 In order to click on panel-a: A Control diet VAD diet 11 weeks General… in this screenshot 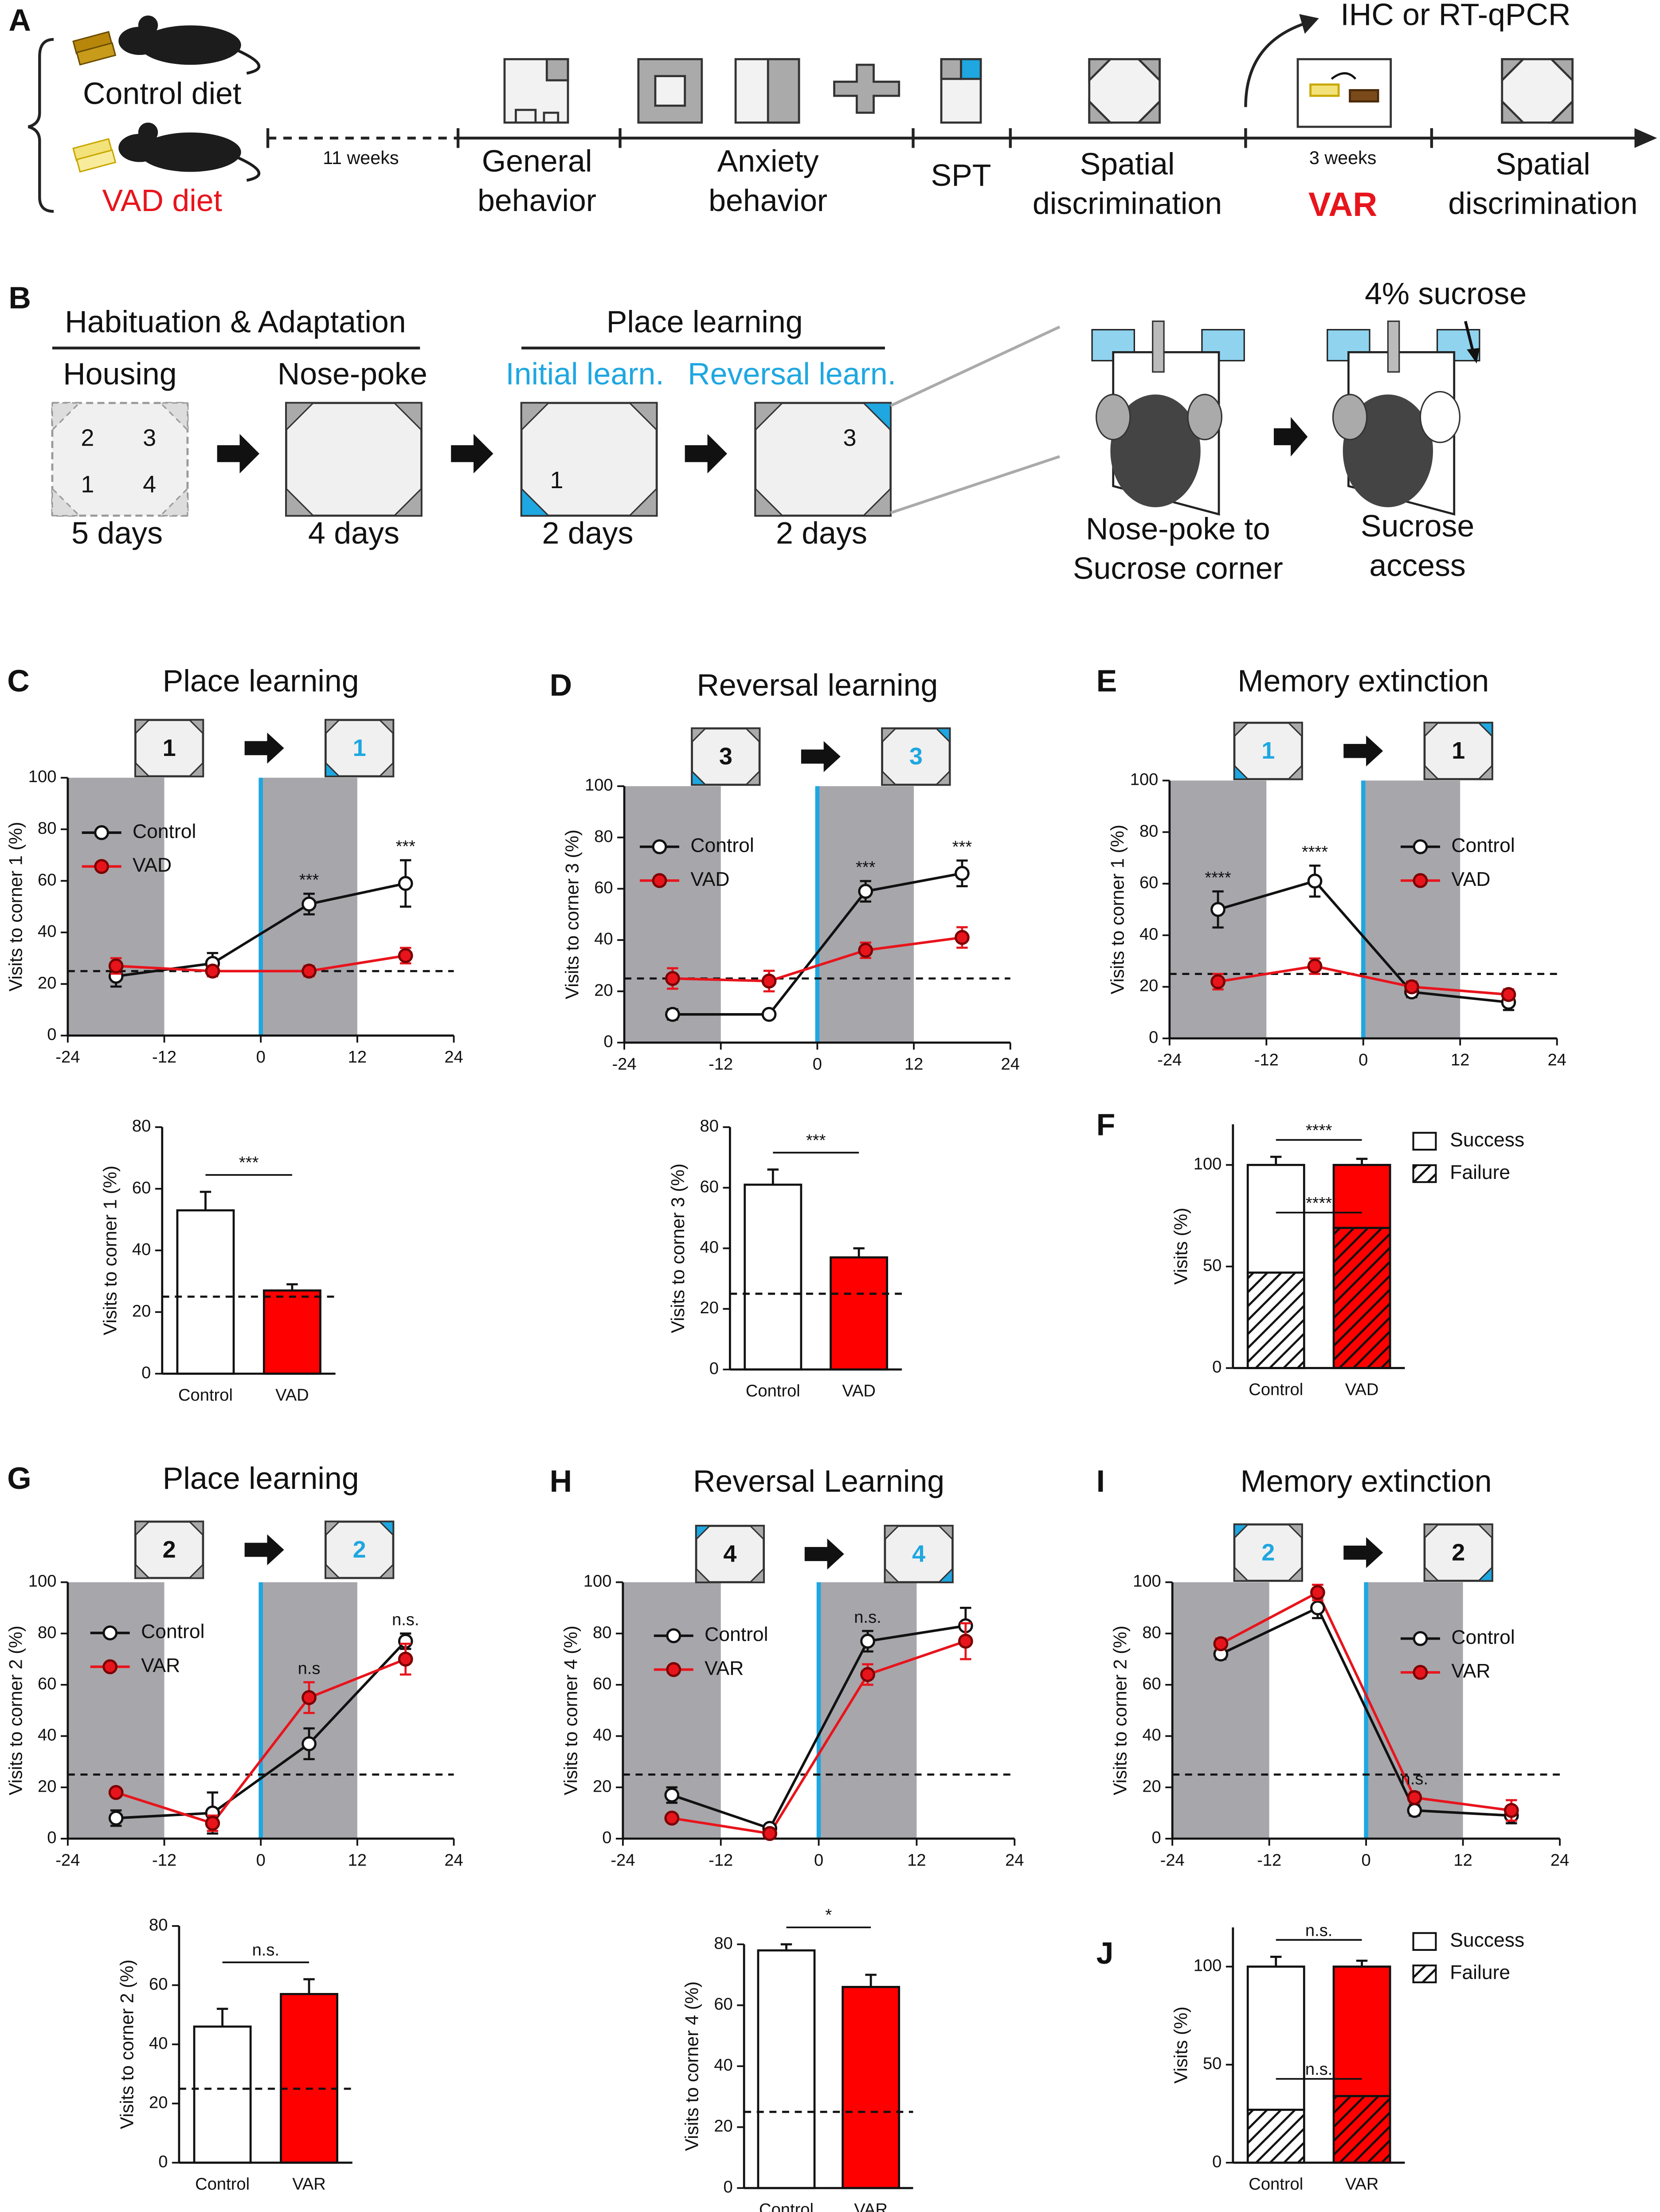, I will do `click(832, 111)`.